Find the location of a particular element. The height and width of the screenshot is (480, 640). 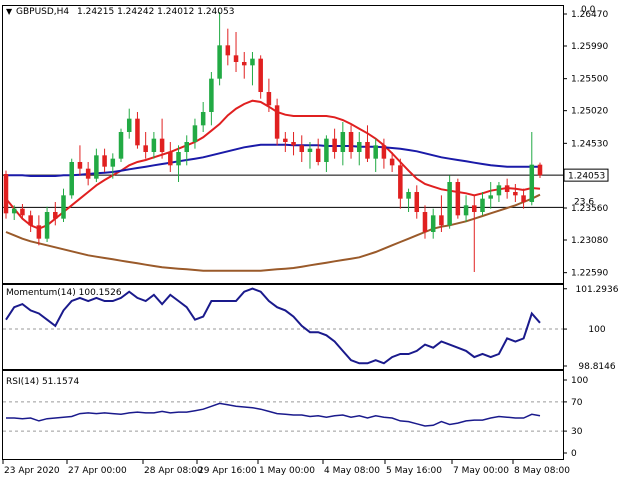

time-tick-label: 5 May 16:00 is located at coordinates (414, 471).